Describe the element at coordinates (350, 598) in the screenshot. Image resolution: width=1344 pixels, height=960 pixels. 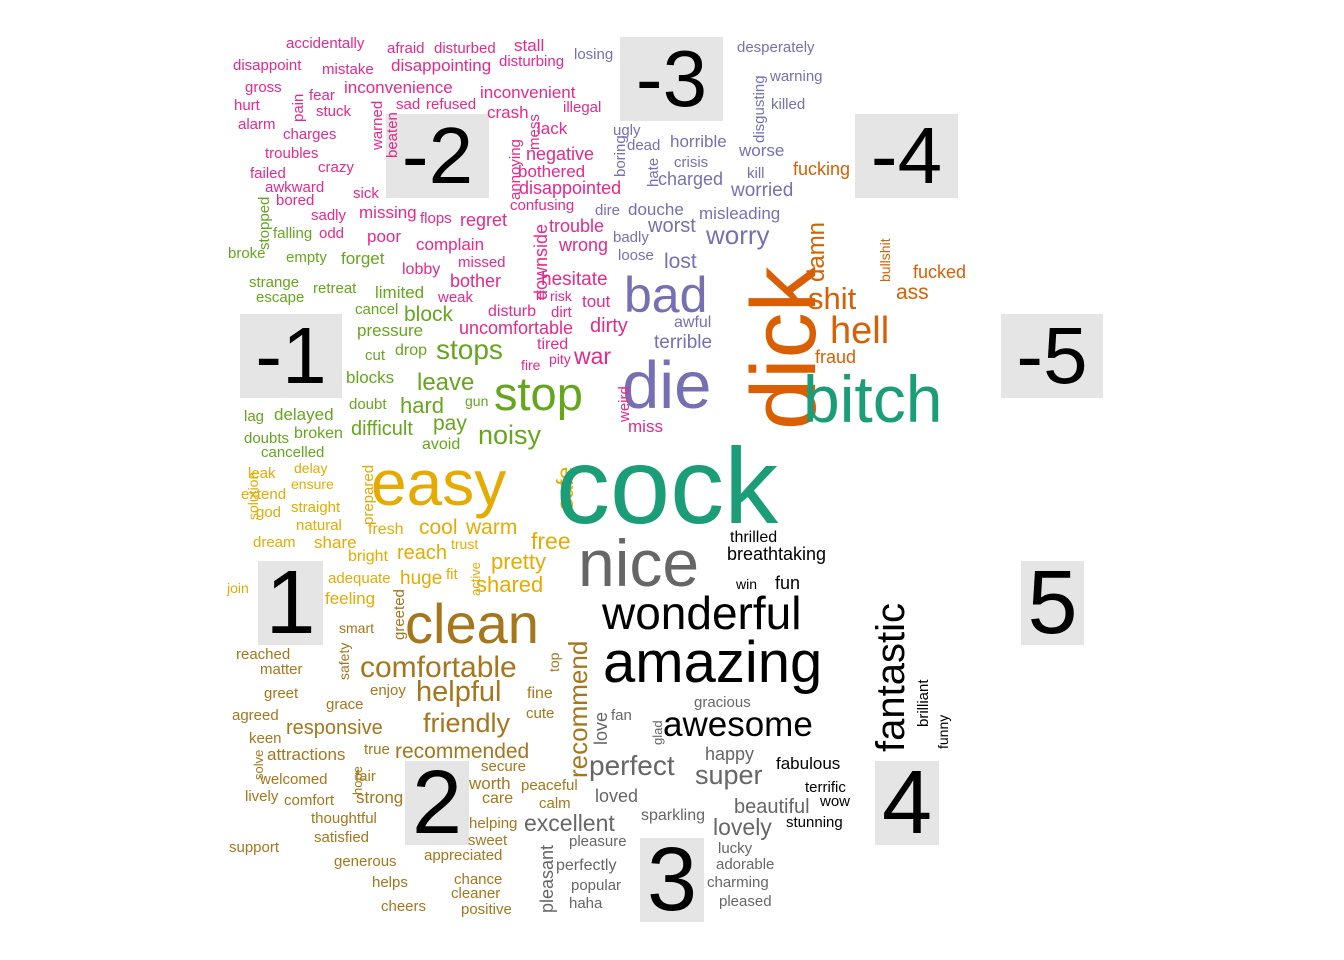
I see `cloud-word-feeling: feeling` at that location.